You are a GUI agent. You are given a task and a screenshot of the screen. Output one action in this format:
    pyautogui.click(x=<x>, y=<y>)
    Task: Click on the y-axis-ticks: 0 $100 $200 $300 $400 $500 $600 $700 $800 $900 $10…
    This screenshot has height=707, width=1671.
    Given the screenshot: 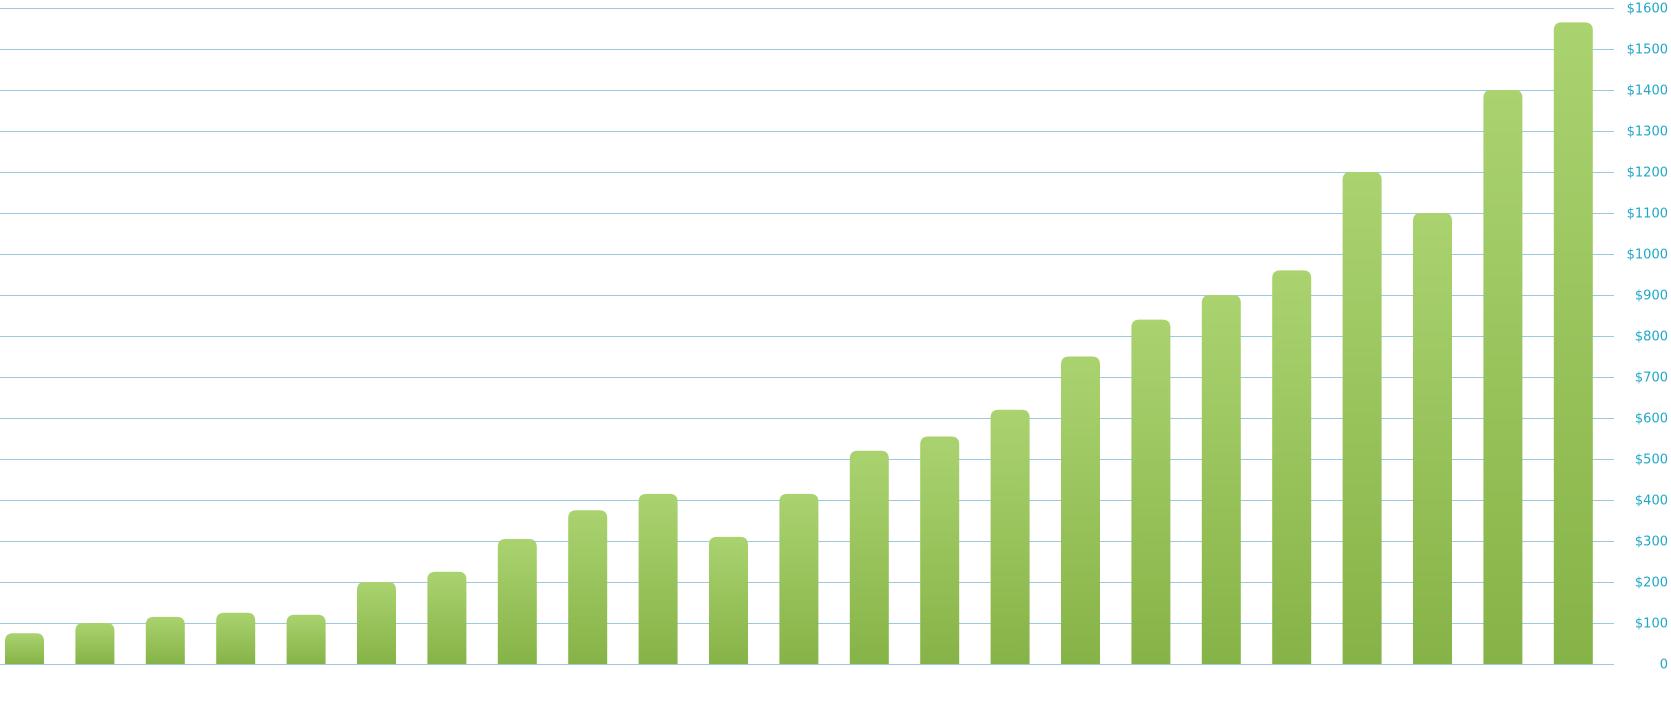 What is the action you would take?
    pyautogui.click(x=1647, y=337)
    